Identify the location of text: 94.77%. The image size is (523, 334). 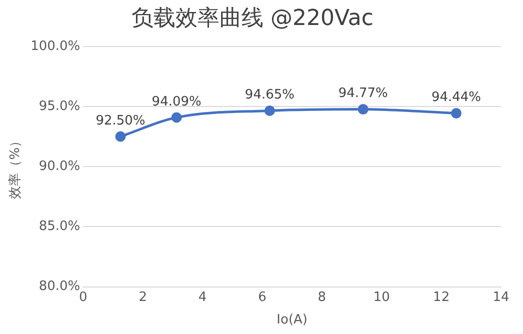
(363, 94).